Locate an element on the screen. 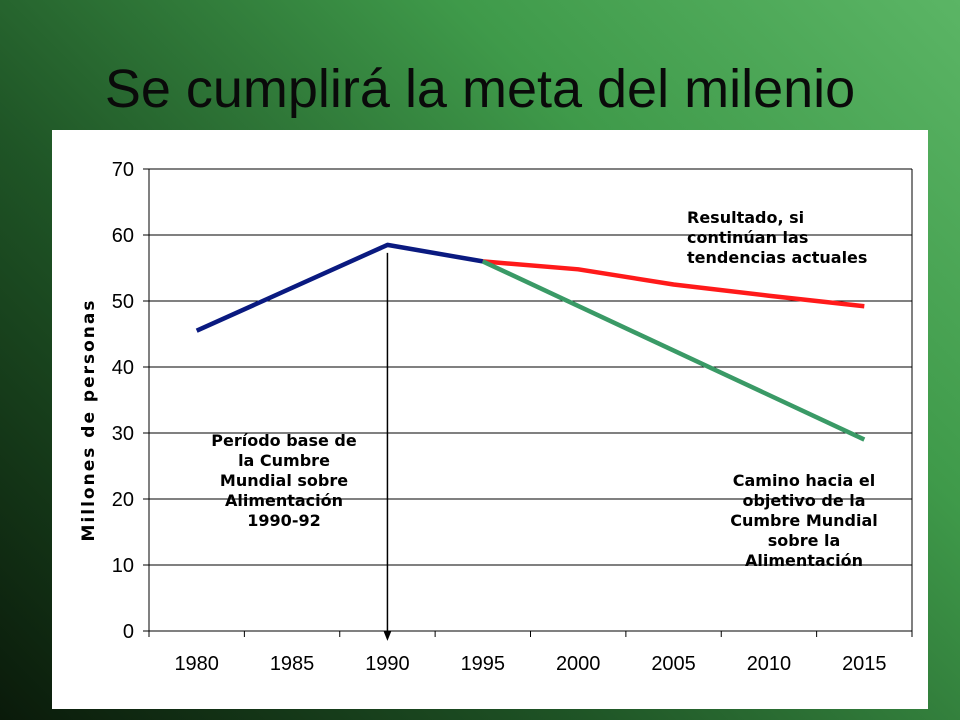  x-tick-label: 1990 is located at coordinates (387, 664).